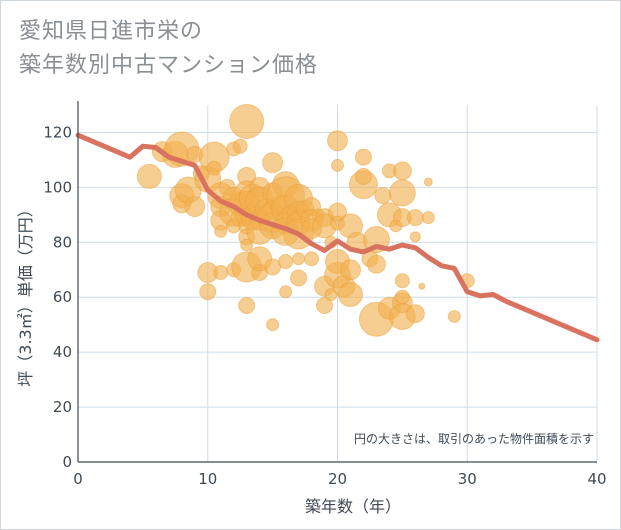  What do you see at coordinates (169, 65) in the screenshot?
I see `chart-title-line-2: 築年数別中古マンション価格` at bounding box center [169, 65].